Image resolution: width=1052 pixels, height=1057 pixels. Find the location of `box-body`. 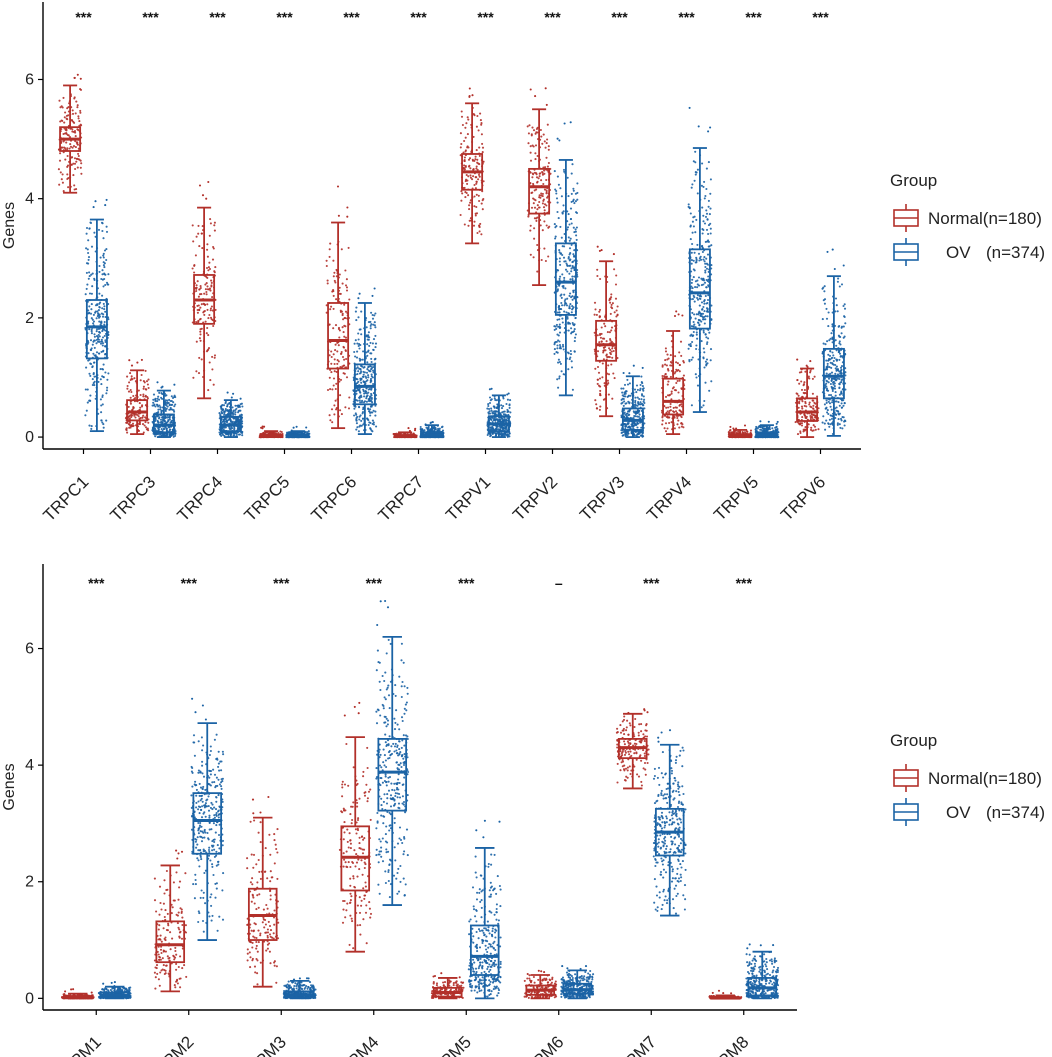

box-body is located at coordinates (364, 384).